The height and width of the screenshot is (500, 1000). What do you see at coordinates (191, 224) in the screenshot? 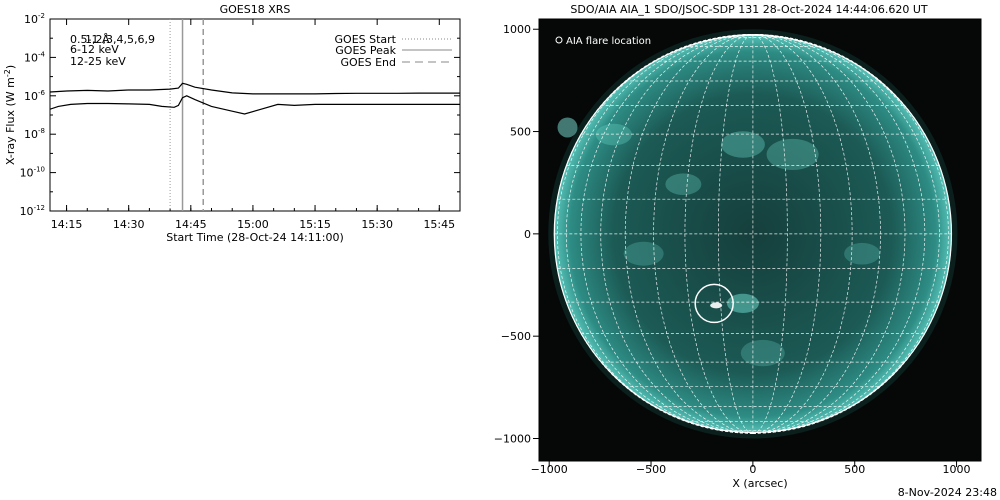
I see `lc-x-tick-label: 14:45` at bounding box center [191, 224].